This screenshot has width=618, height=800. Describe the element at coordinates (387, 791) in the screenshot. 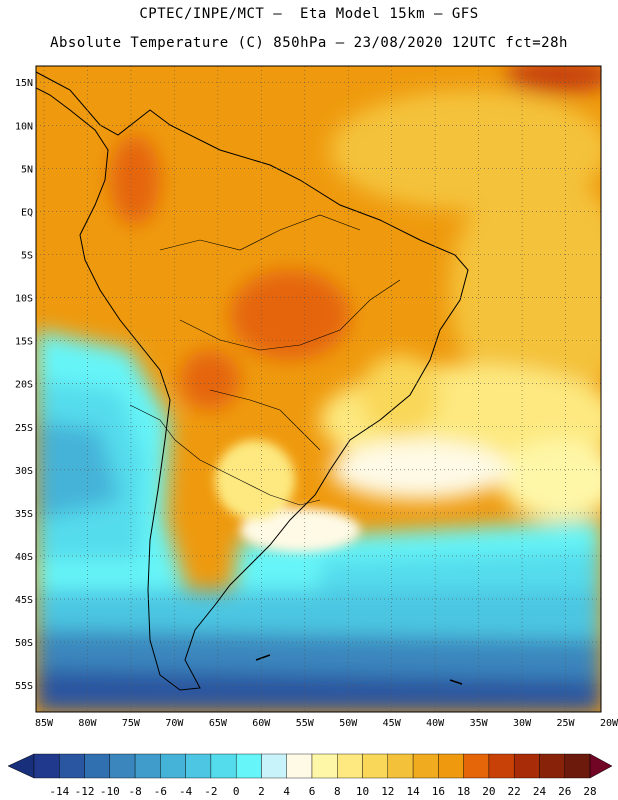

I see `colorbar-label: 12` at that location.